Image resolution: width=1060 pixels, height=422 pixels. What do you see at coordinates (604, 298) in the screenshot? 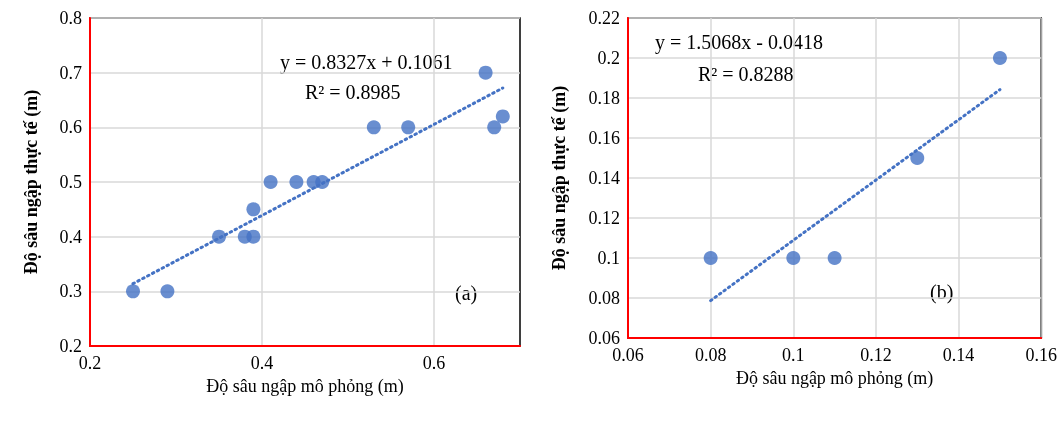
I see `y-tick-label: 0.08` at bounding box center [604, 298].